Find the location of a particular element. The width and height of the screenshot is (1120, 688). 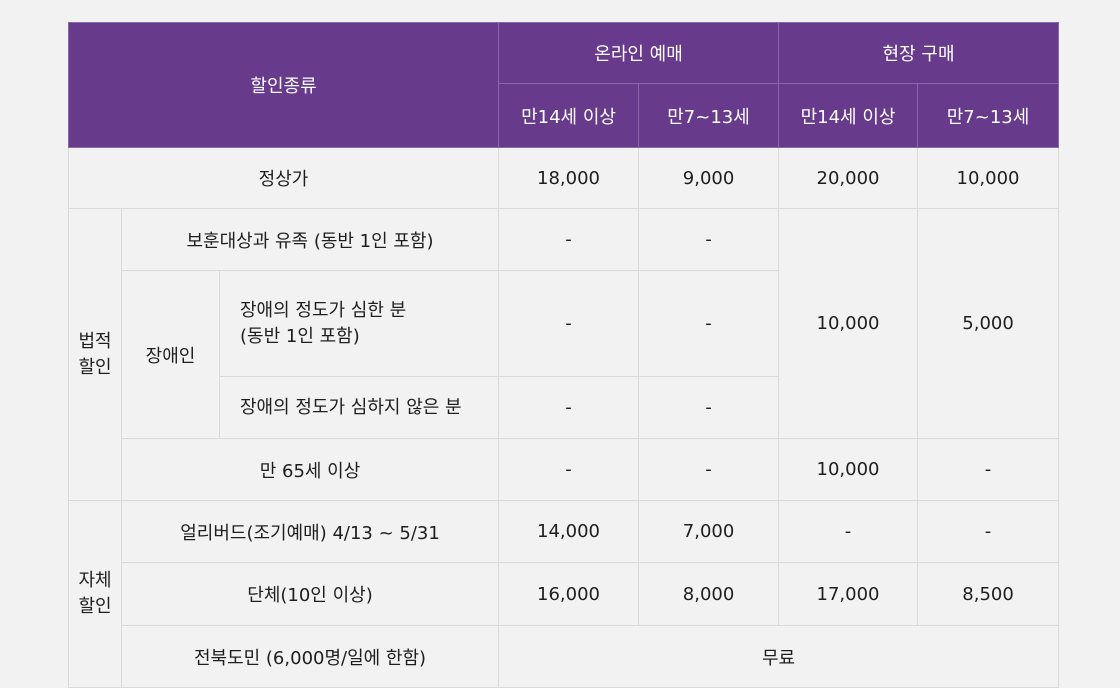

cell-group-online-7: 8,000 is located at coordinates (709, 594).